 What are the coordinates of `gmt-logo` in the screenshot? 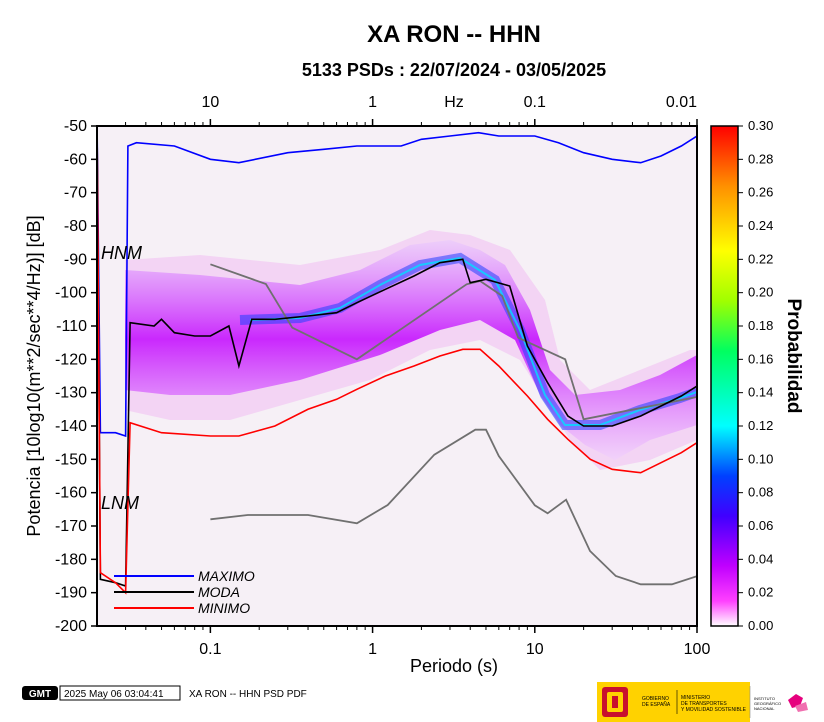 It's located at (40, 693).